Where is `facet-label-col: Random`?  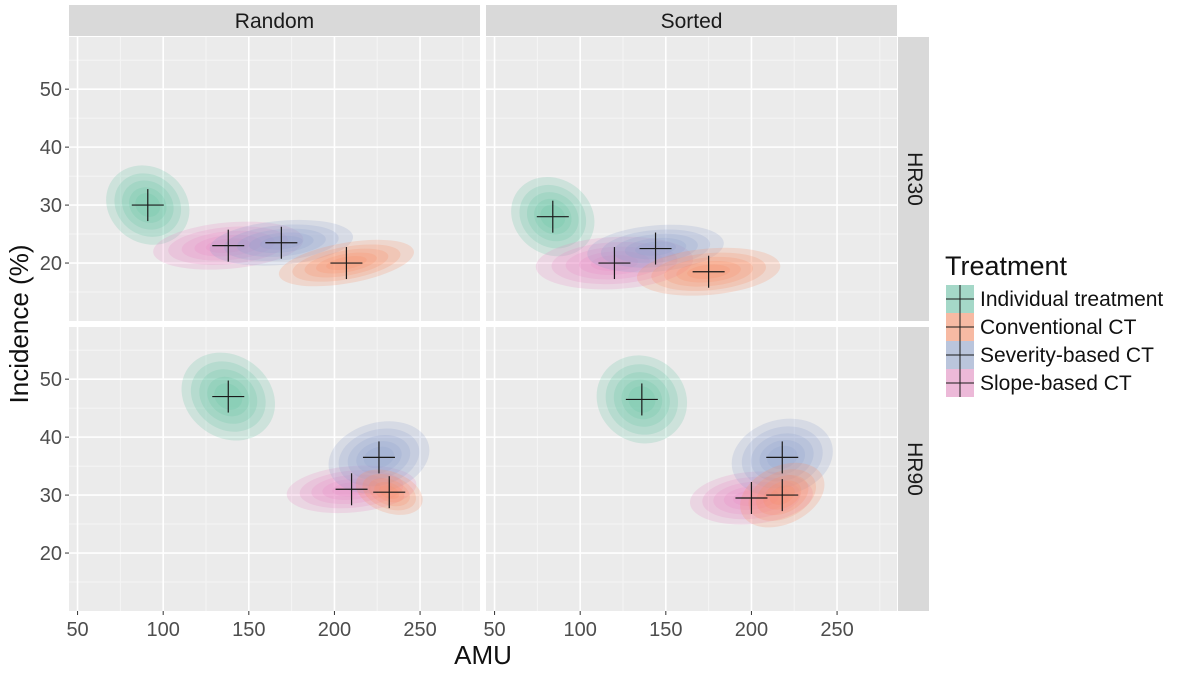 facet-label-col: Random is located at coordinates (274, 21).